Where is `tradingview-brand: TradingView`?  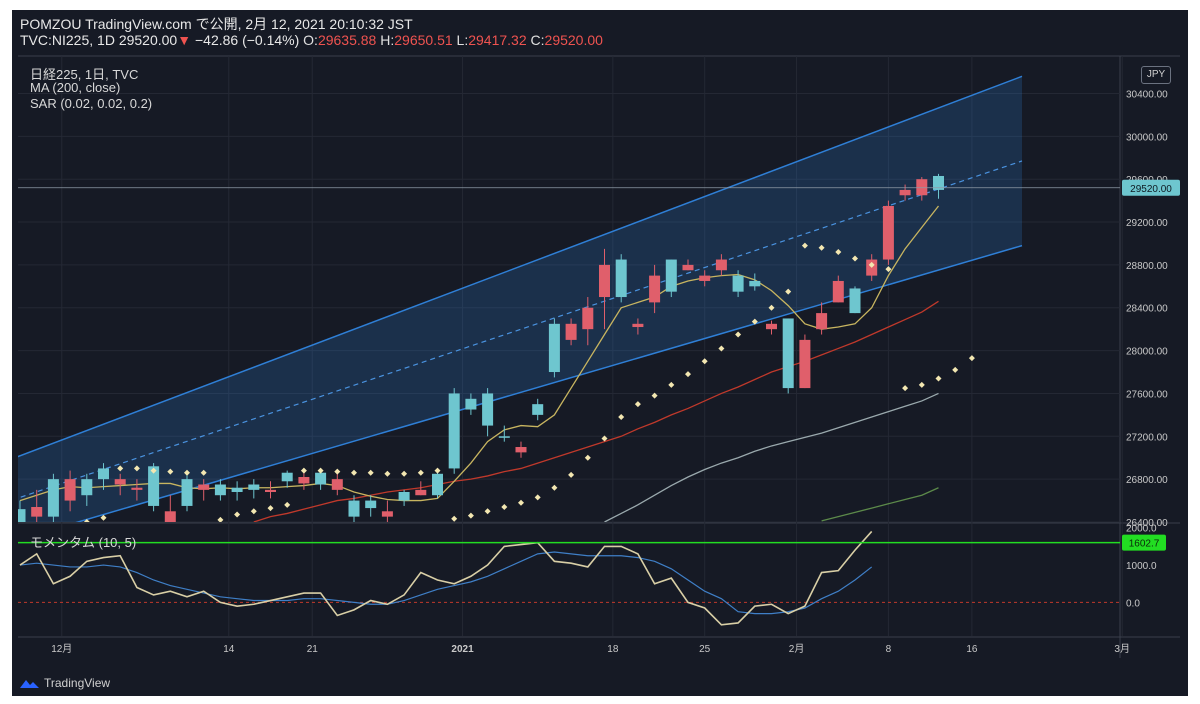
tradingview-brand: TradingView is located at coordinates (77, 683).